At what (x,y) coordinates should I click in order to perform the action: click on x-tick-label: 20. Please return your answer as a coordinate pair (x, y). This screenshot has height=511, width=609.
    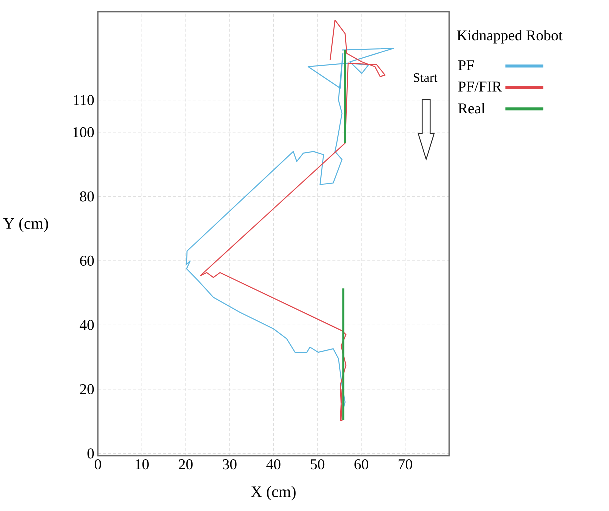
    Looking at the image, I should click on (186, 465).